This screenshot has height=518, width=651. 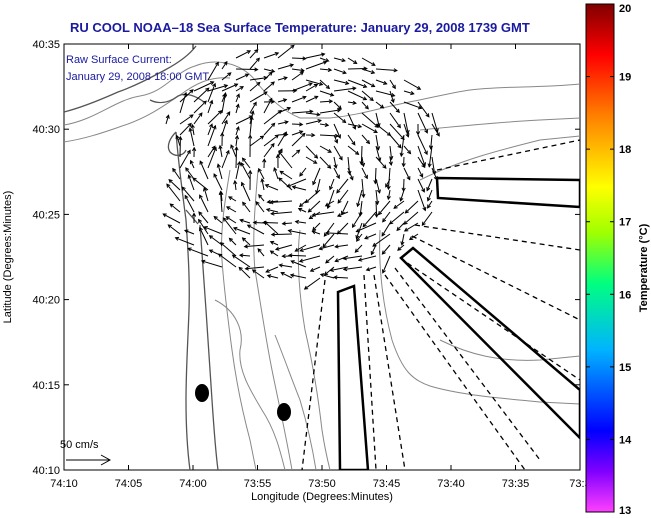 What do you see at coordinates (322, 484) in the screenshot?
I see `x-tick-label: 73:50` at bounding box center [322, 484].